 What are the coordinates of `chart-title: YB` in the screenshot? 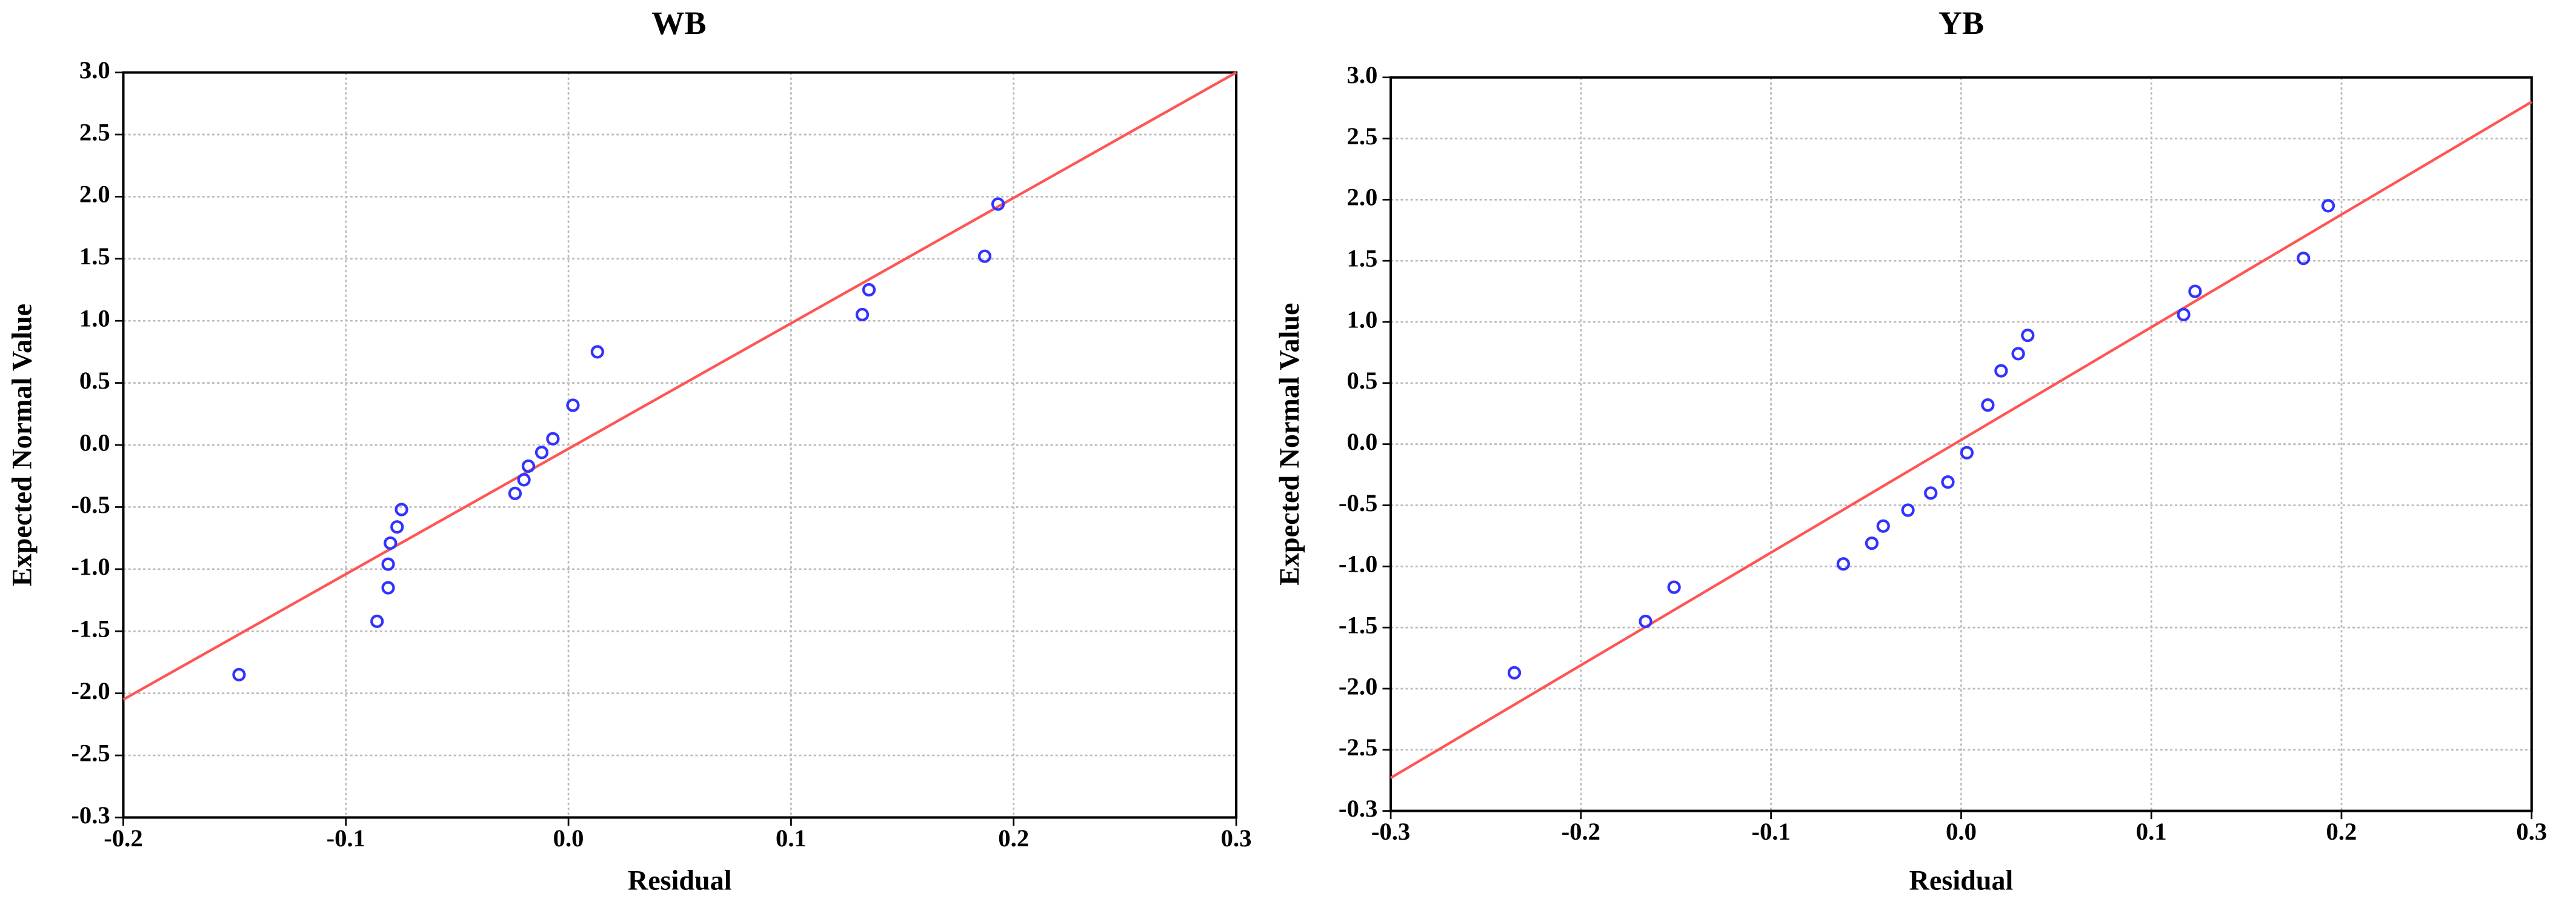 It's located at (1961, 23).